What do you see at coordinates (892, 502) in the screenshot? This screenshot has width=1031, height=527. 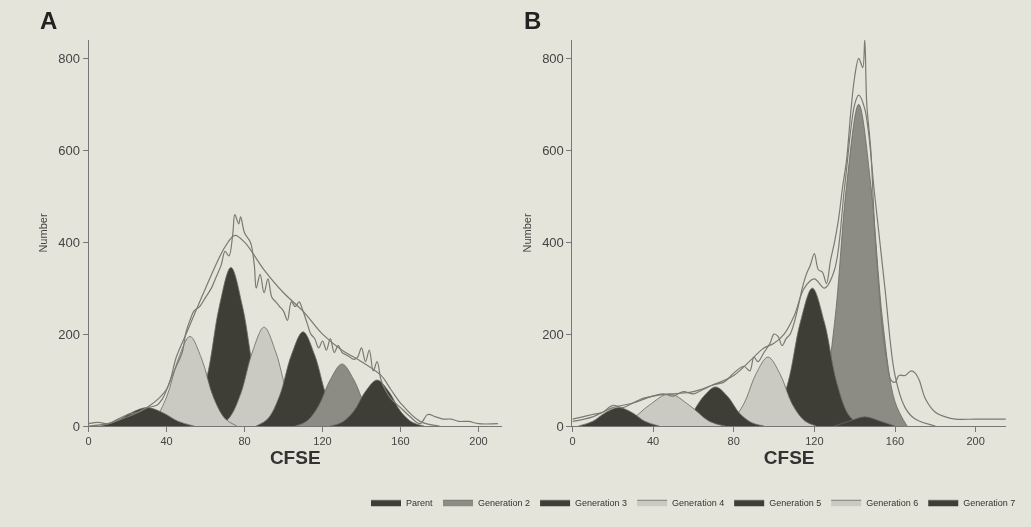 I see `legend-label: Generation 6` at bounding box center [892, 502].